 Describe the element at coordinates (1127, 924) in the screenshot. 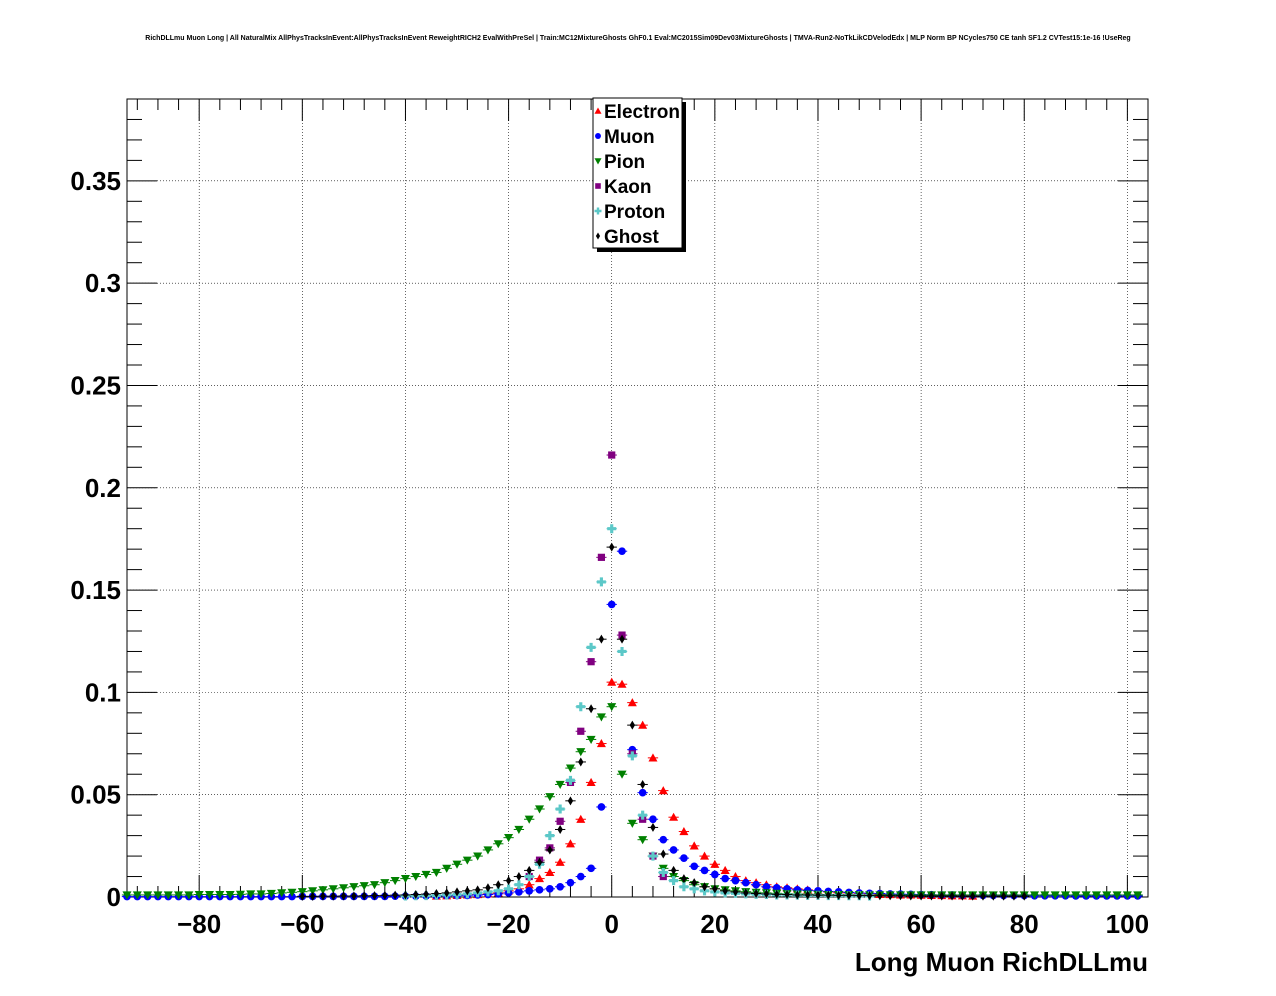

I see `x-tick-label: 100` at that location.